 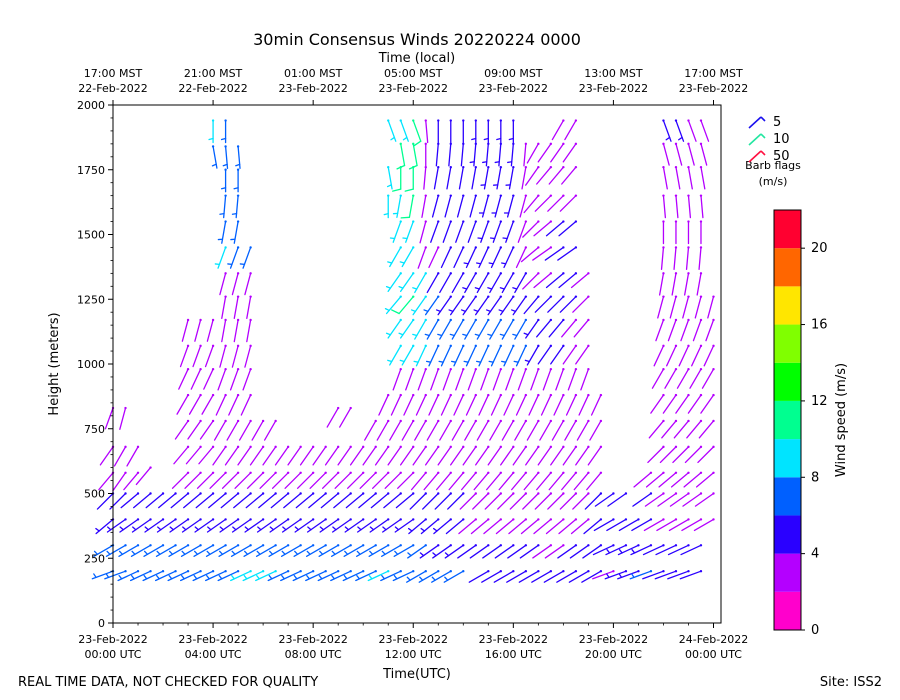 I want to click on x-tick-utc-time: 00:00 UTC, so click(x=112, y=654).